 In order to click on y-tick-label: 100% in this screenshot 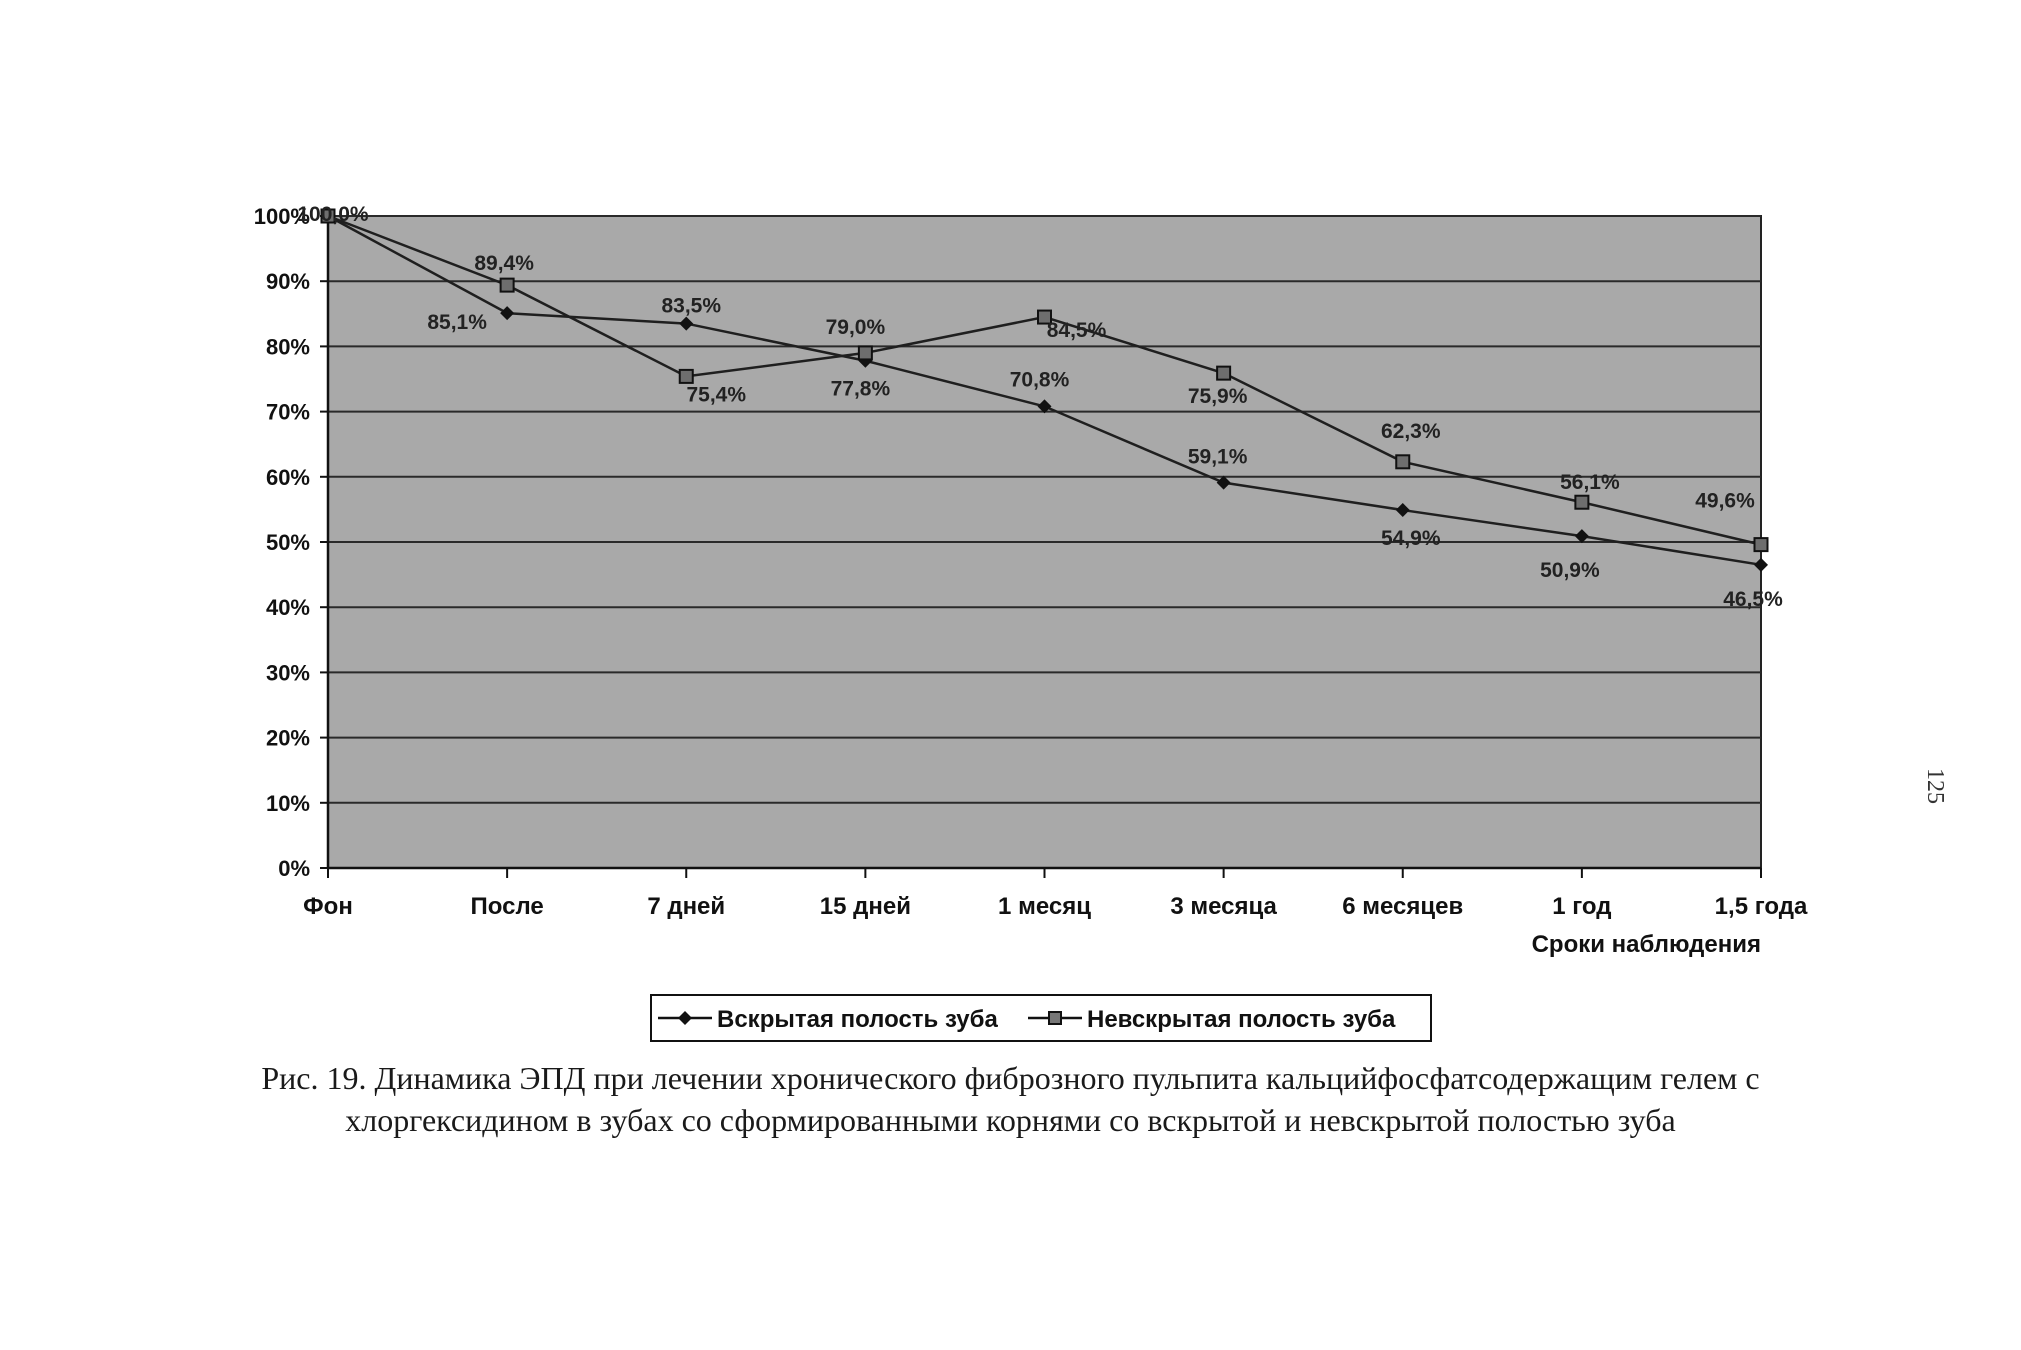, I will do `click(282, 216)`.